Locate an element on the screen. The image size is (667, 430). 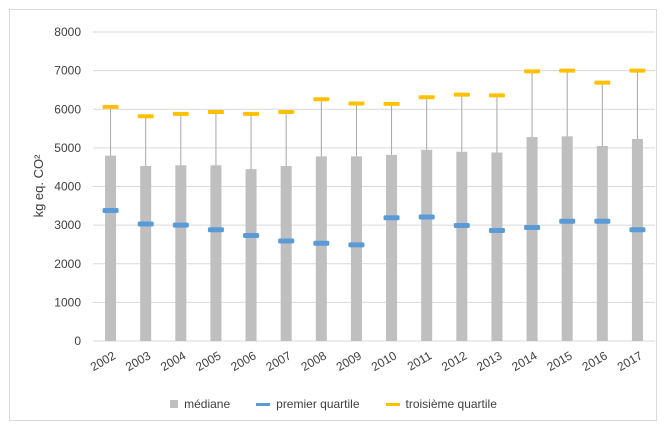
x-tick-label: 2002 is located at coordinates (103, 361).